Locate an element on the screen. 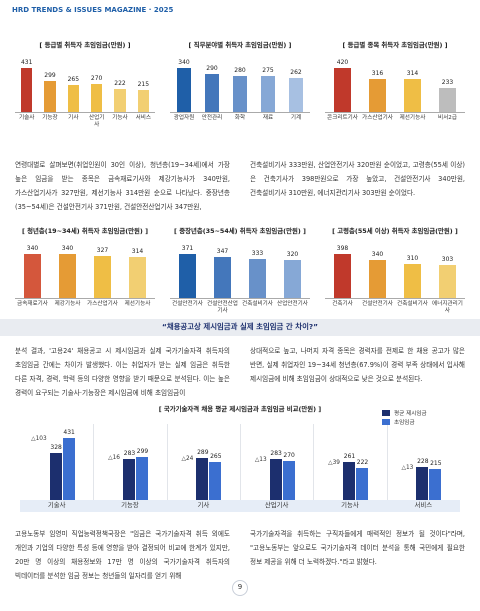  category-label: 에너지관리기사 is located at coordinates (447, 307).